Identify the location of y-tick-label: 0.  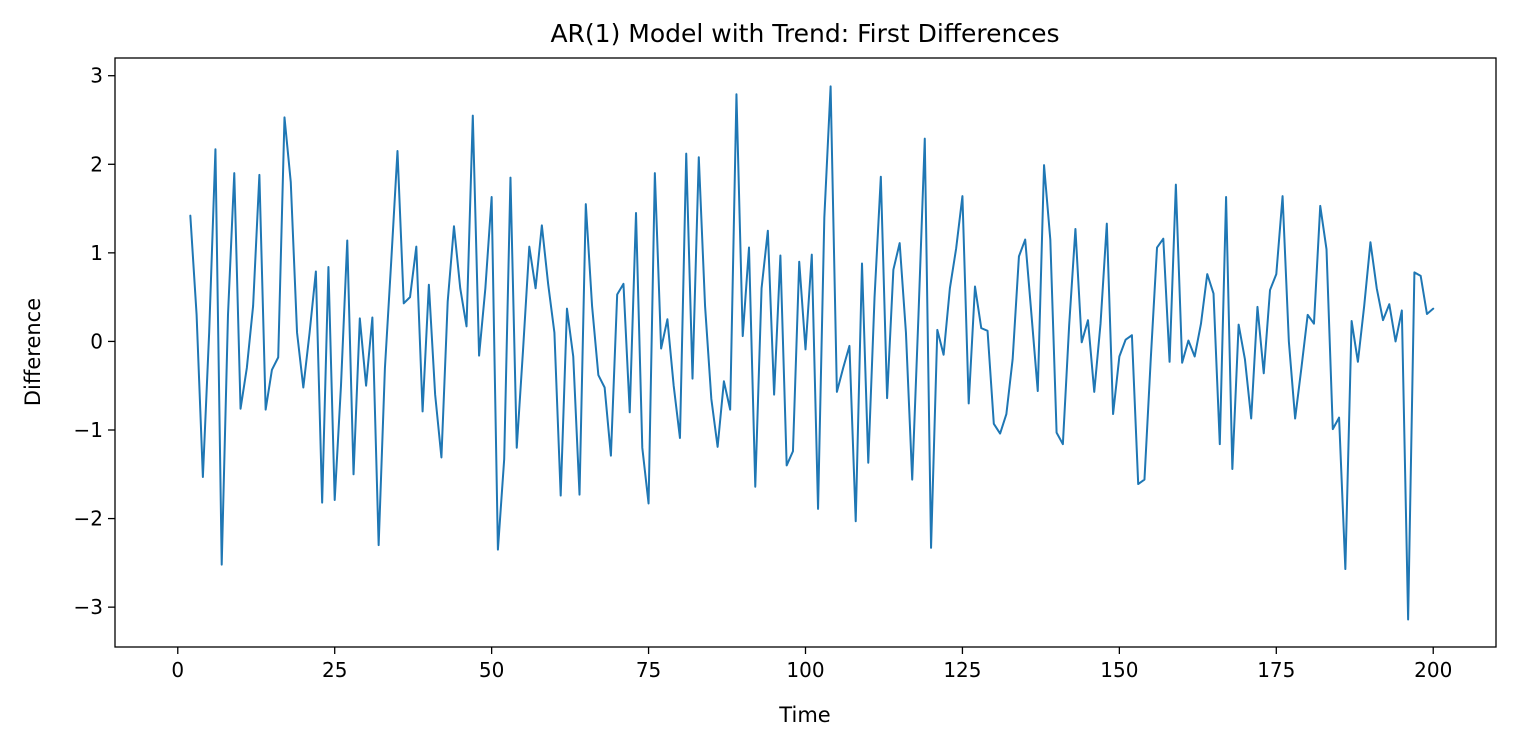
(96, 341).